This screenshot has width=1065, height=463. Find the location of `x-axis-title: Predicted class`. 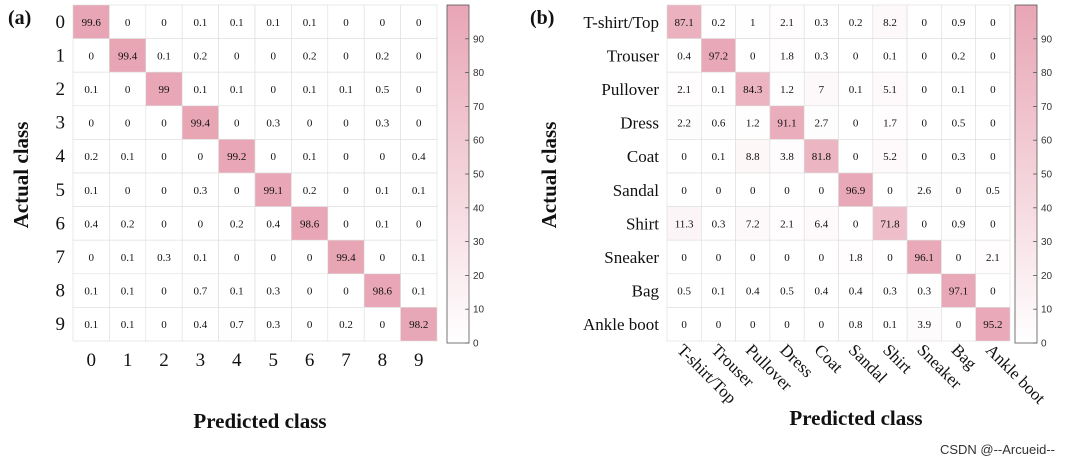

x-axis-title: Predicted class is located at coordinates (259, 421).